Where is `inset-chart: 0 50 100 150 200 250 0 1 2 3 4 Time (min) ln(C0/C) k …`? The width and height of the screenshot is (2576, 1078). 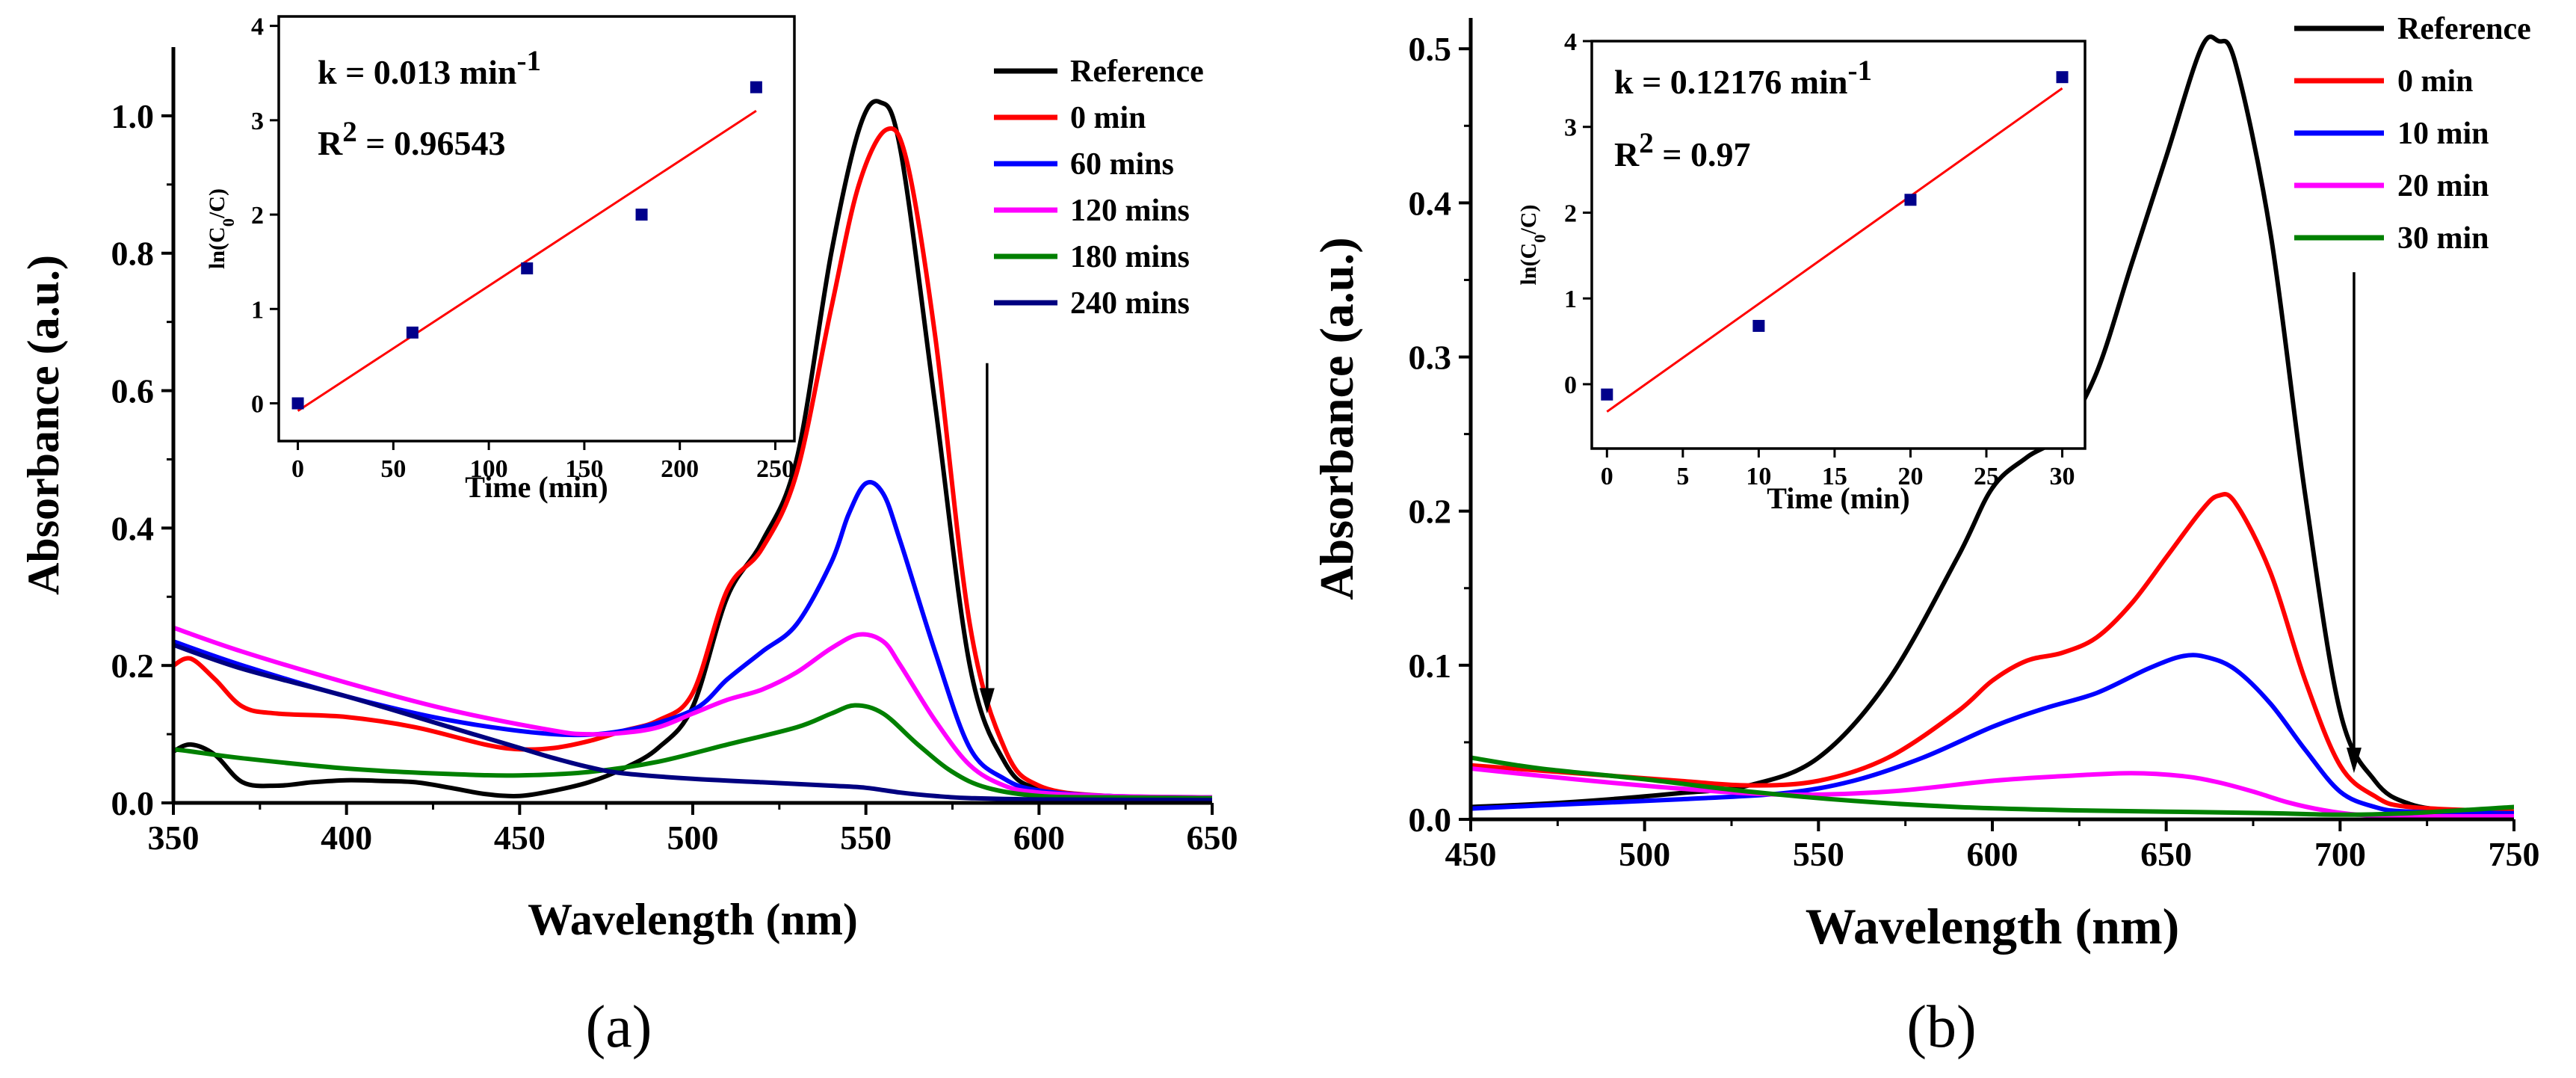 inset-chart: 0 50 100 150 200 250 0 1 2 3 4 Time (min) ln(C0/C) k … is located at coordinates (500, 258).